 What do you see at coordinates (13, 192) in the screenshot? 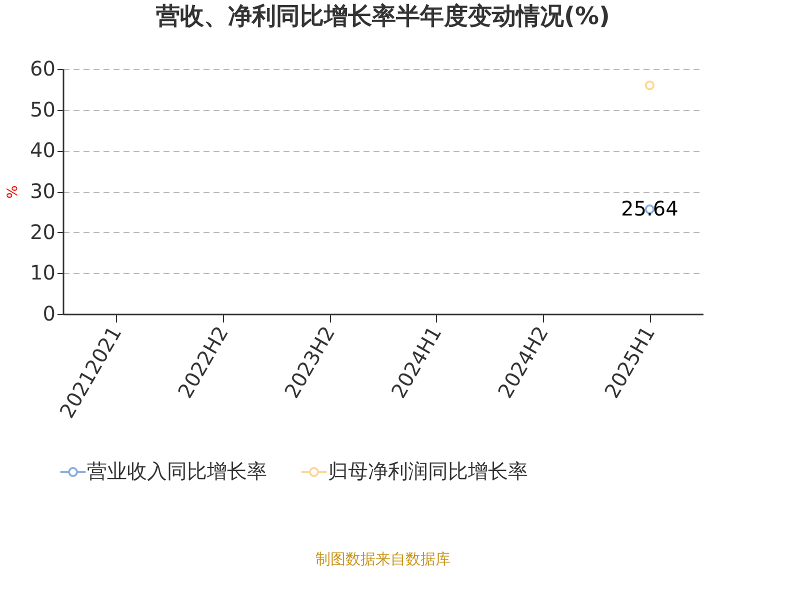
I see `y-axis-title: %` at bounding box center [13, 192].